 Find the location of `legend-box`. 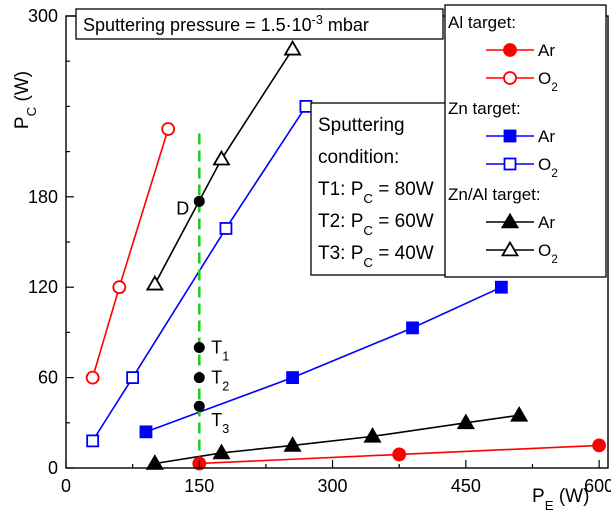

legend-box is located at coordinates (525, 141).